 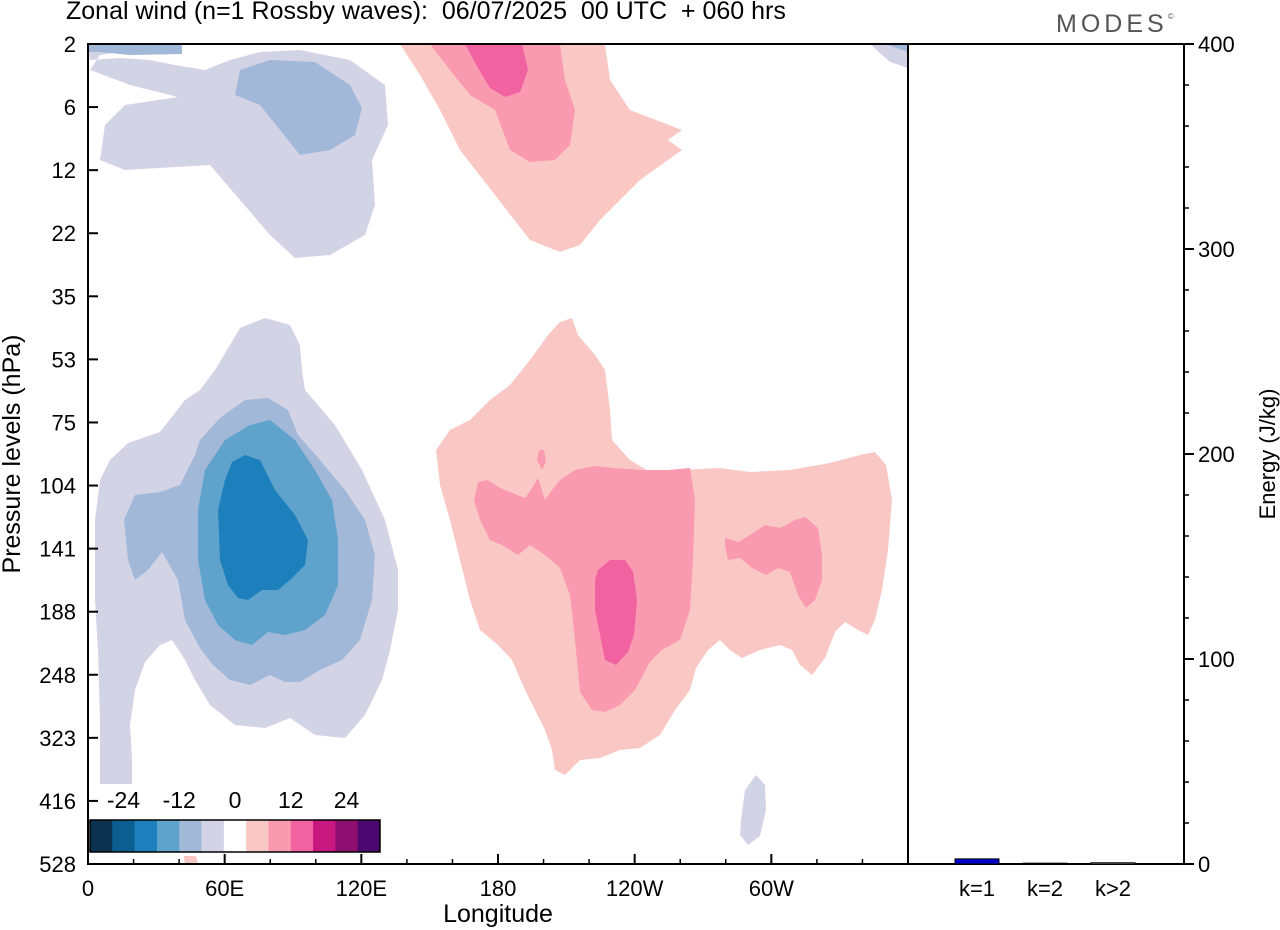 I want to click on energy-tick-label: 200, so click(x=1216, y=454).